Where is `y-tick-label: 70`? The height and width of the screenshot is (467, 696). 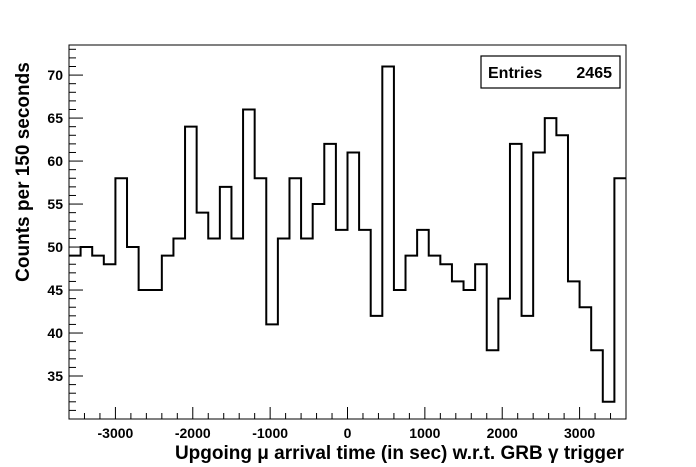 y-tick-label: 70 is located at coordinates (55, 75).